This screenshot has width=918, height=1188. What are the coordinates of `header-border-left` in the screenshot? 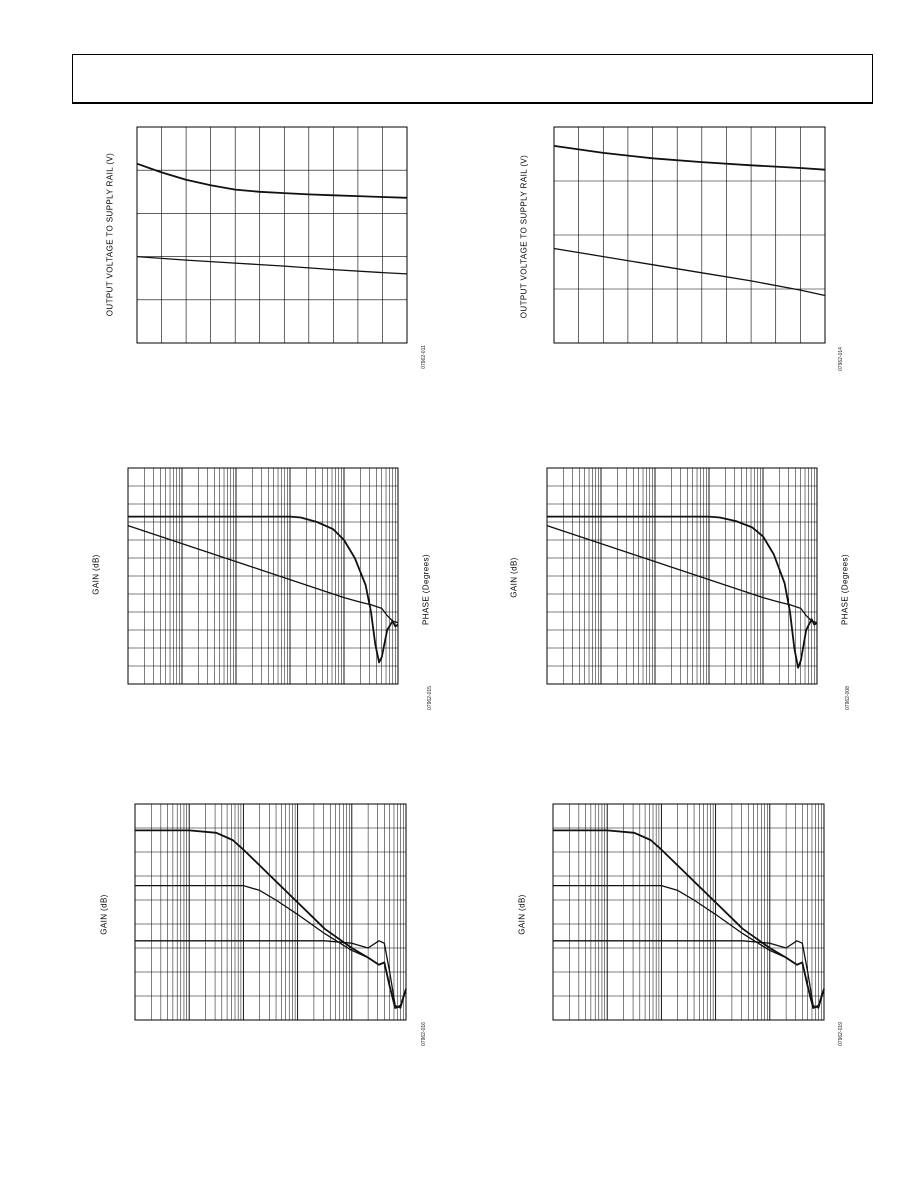 It's located at (72, 78).